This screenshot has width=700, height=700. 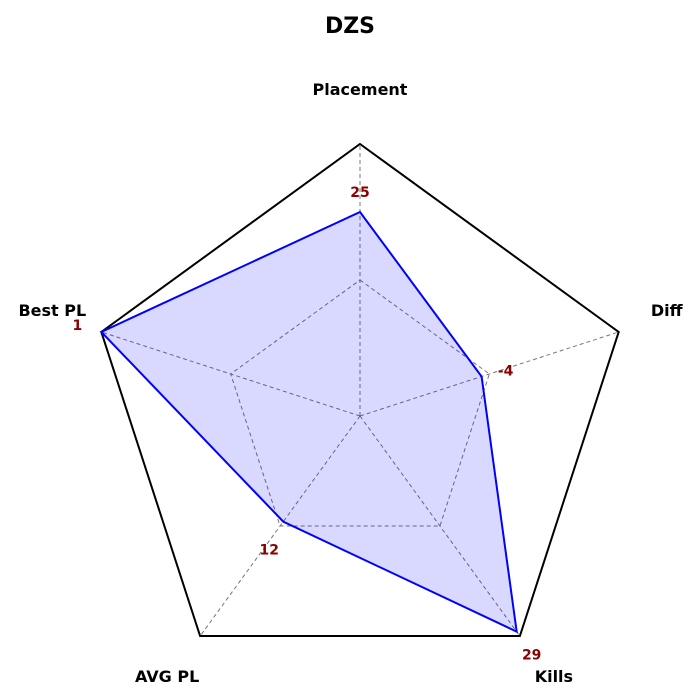 I want to click on value-label-diff: -4, so click(x=506, y=371).